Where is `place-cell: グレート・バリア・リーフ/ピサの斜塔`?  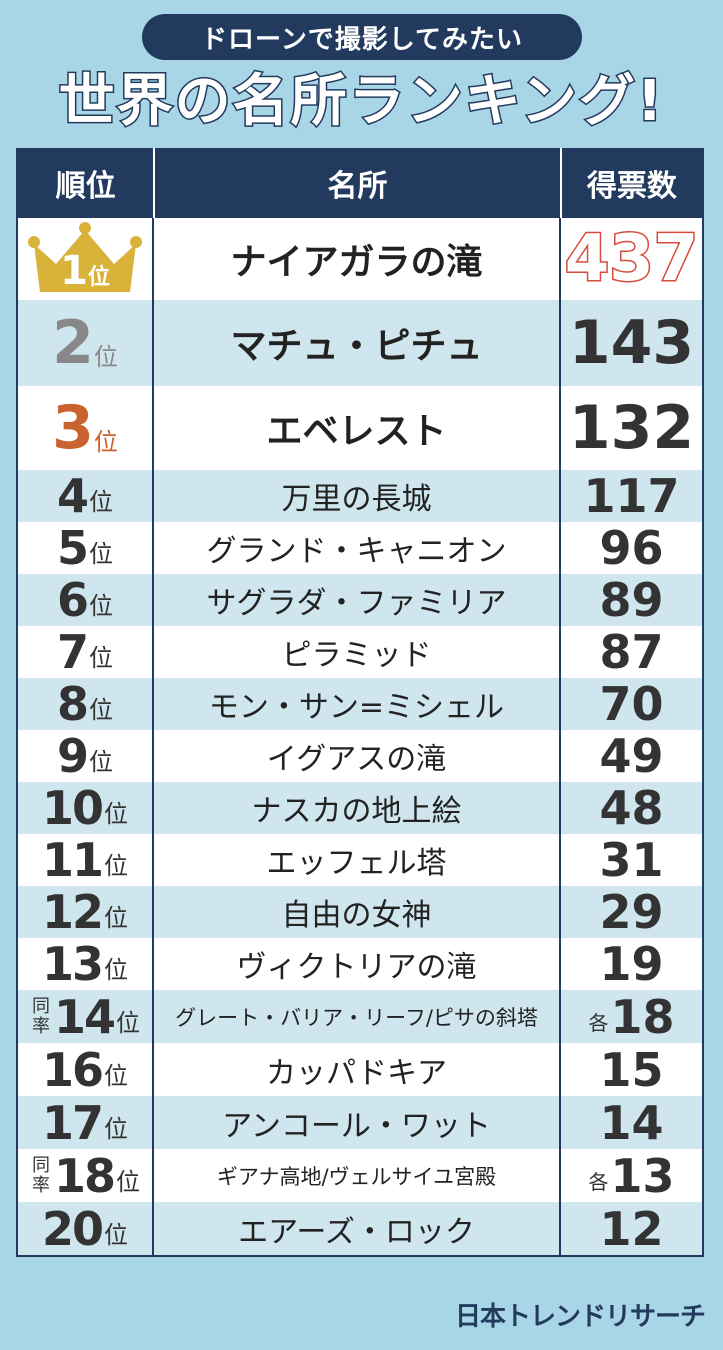
place-cell: グレート・バリア・リーフ/ピサの斜塔 is located at coordinates (357, 1016).